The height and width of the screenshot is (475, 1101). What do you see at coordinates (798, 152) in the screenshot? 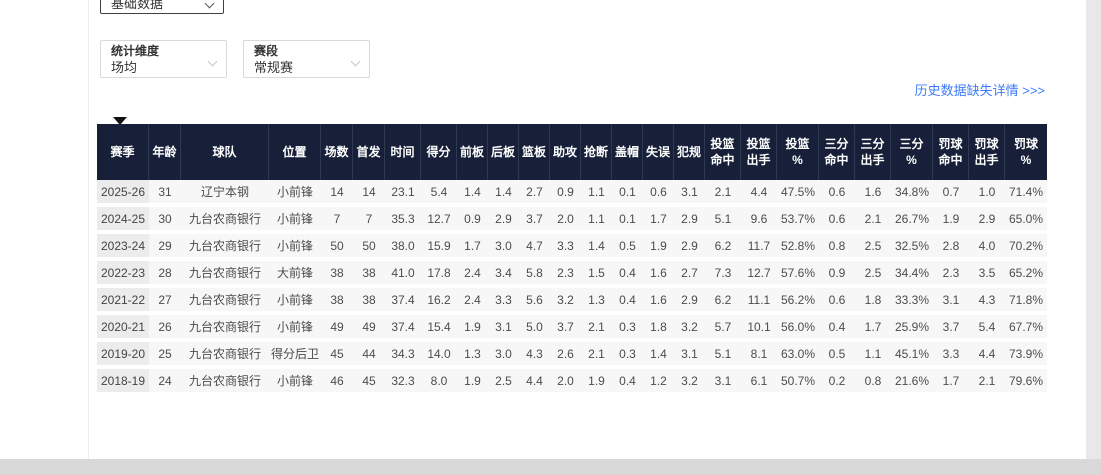
I see `column-header: 投篮 %` at bounding box center [798, 152].